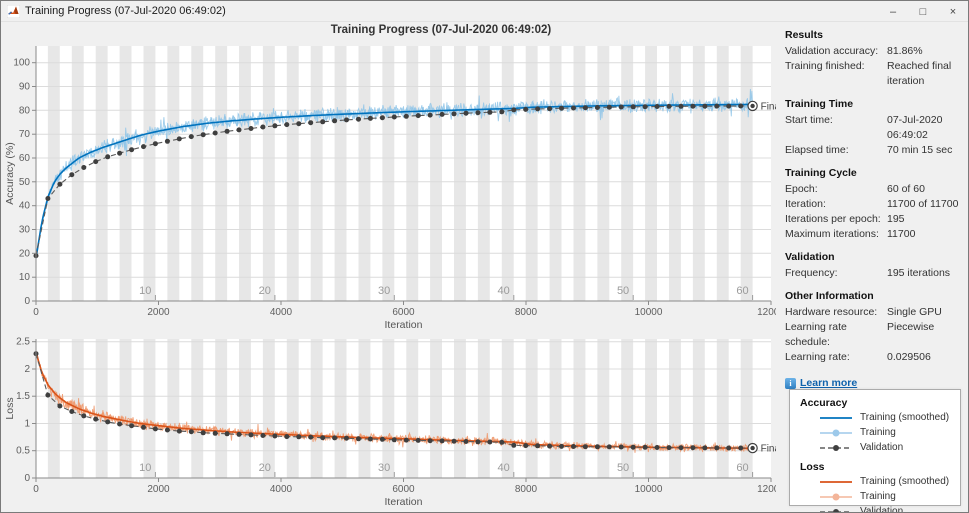 This screenshot has width=969, height=513. Describe the element at coordinates (893, 11) in the screenshot. I see `minimize-button: –` at that location.